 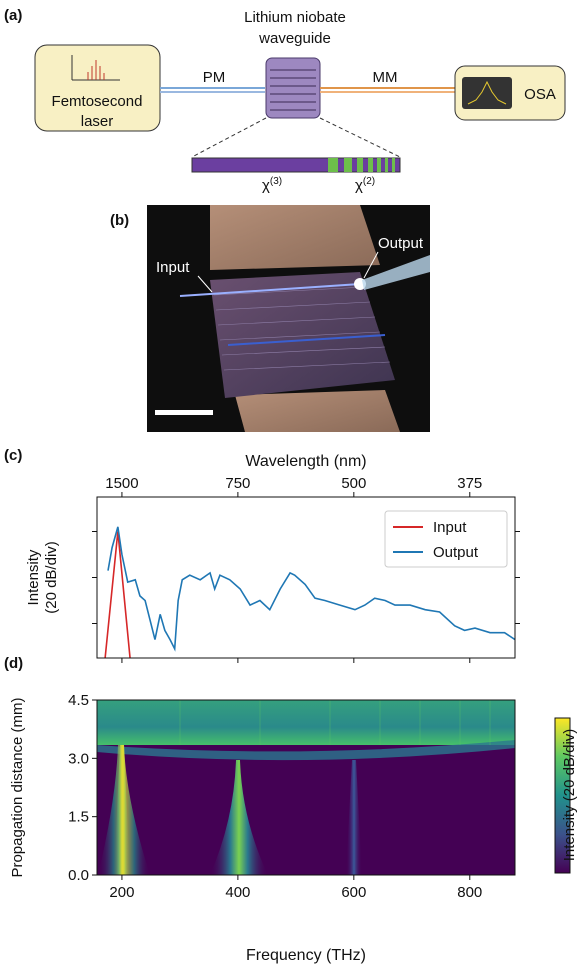 I want to click on heatmap-frame, so click(x=306, y=787).